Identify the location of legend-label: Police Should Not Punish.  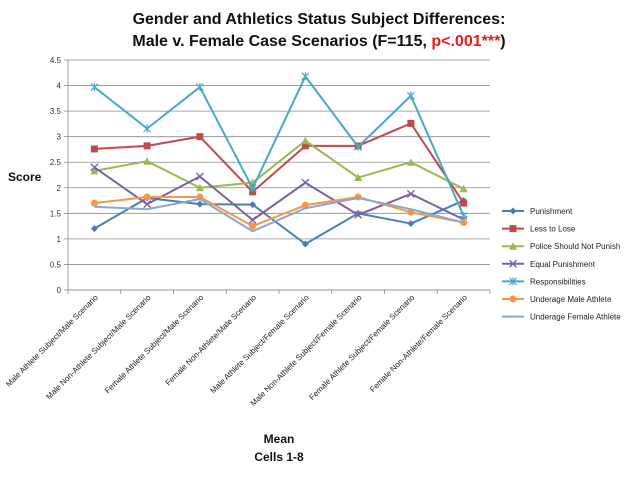
(575, 246).